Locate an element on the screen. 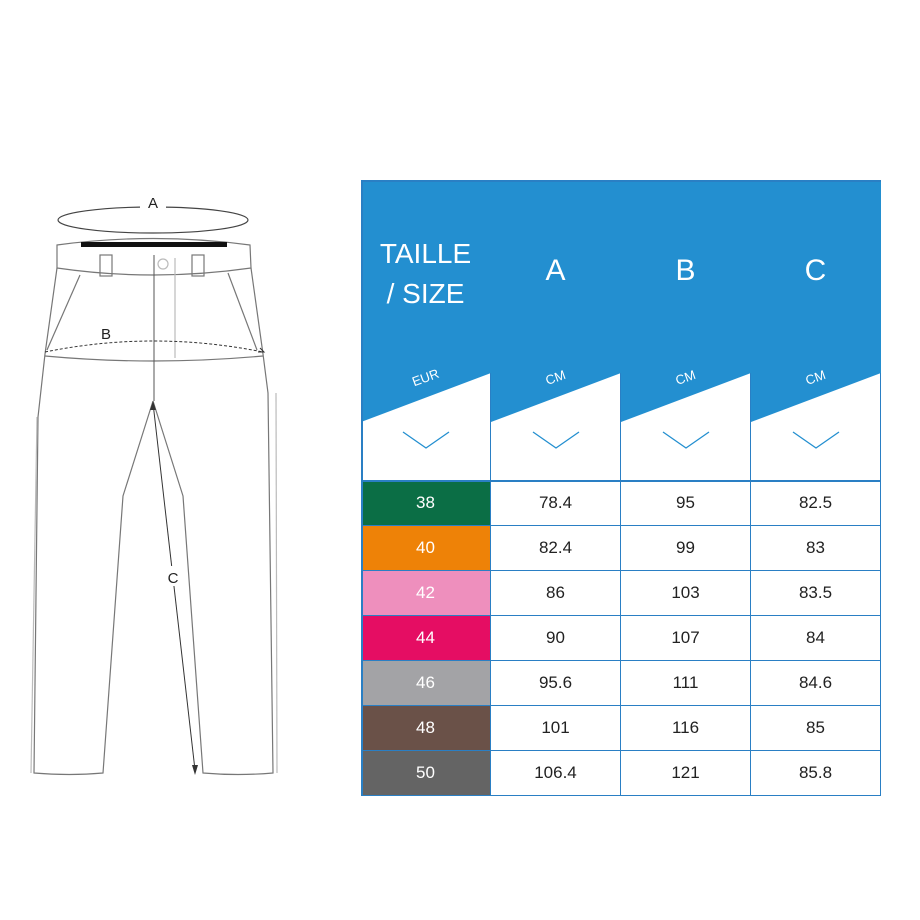  size-cell: 42 is located at coordinates (426, 593).